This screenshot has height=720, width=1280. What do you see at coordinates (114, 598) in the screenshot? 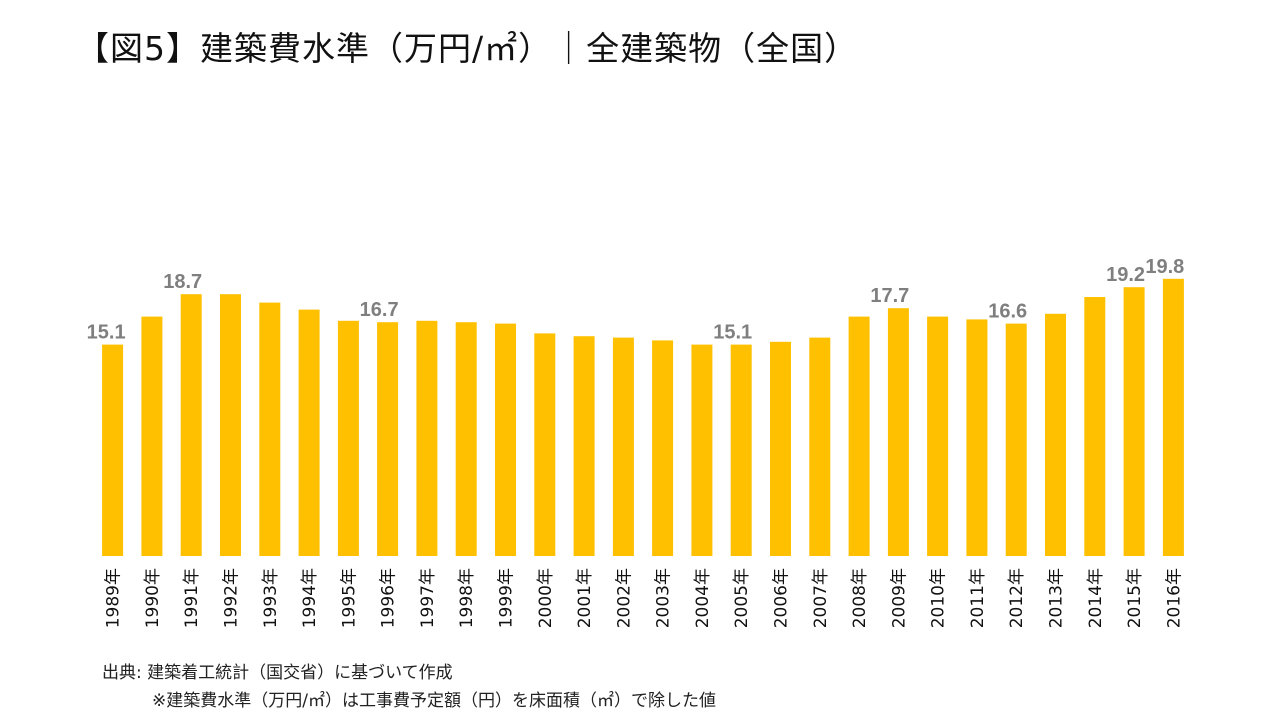
I see `x-tick-label: 1989年` at bounding box center [114, 598].